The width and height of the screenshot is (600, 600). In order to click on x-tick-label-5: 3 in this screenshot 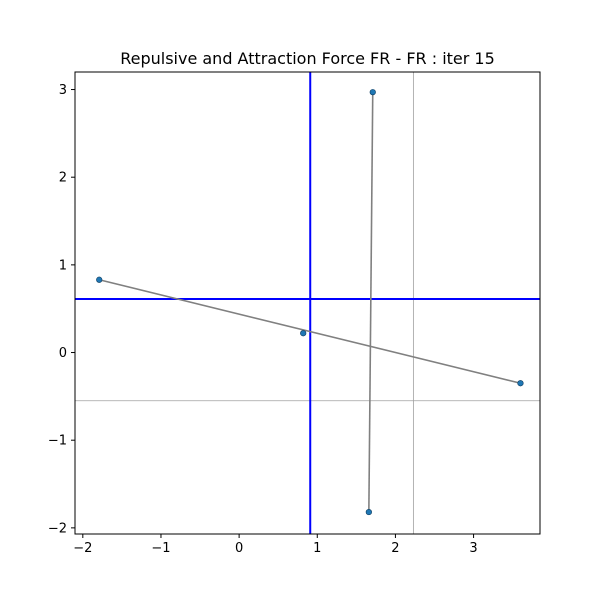, I will do `click(473, 548)`.